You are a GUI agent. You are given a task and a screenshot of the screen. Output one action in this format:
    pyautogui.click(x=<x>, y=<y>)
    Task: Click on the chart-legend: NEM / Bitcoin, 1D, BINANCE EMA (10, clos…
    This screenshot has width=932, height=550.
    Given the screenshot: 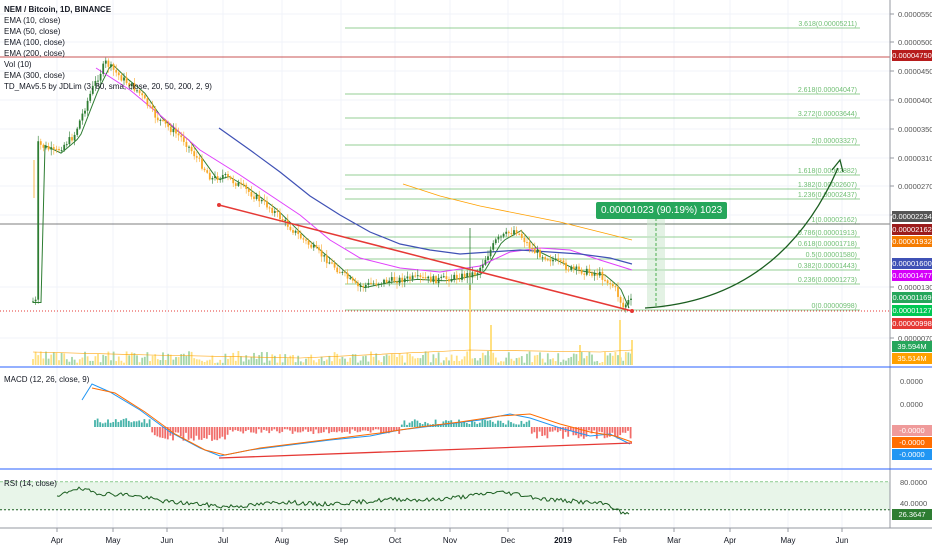 What is the action you would take?
    pyautogui.click(x=108, y=48)
    